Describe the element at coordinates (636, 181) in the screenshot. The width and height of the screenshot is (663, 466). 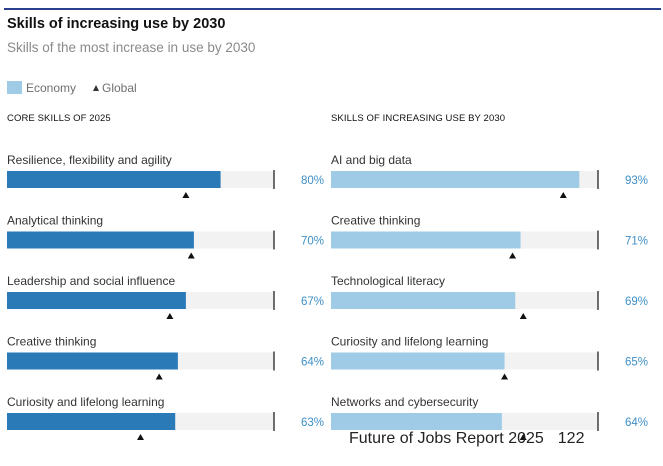
I see `increase-value-label-0: 93%` at that location.